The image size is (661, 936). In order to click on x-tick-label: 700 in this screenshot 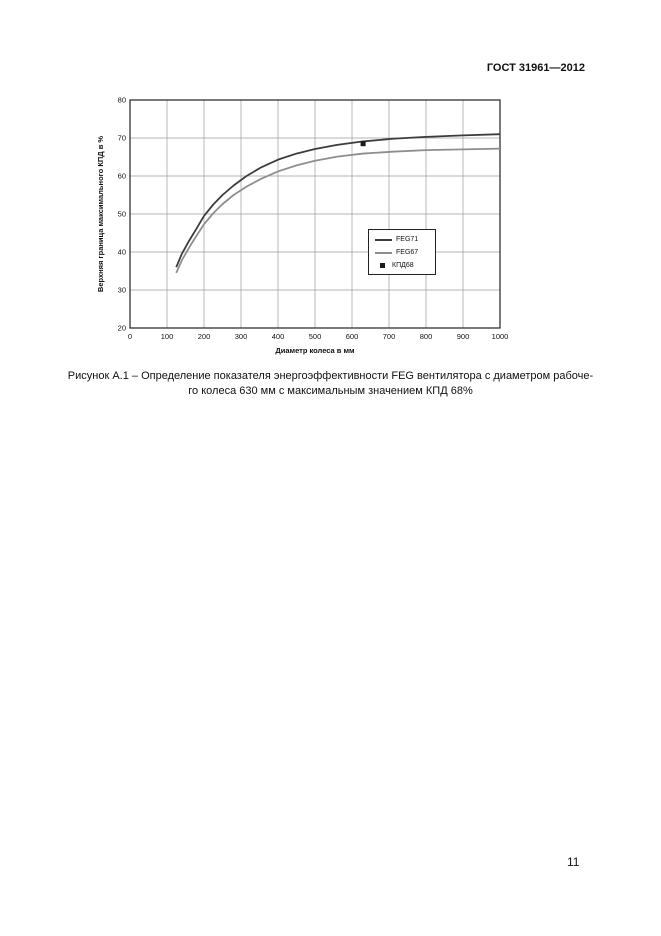, I will do `click(389, 336)`.